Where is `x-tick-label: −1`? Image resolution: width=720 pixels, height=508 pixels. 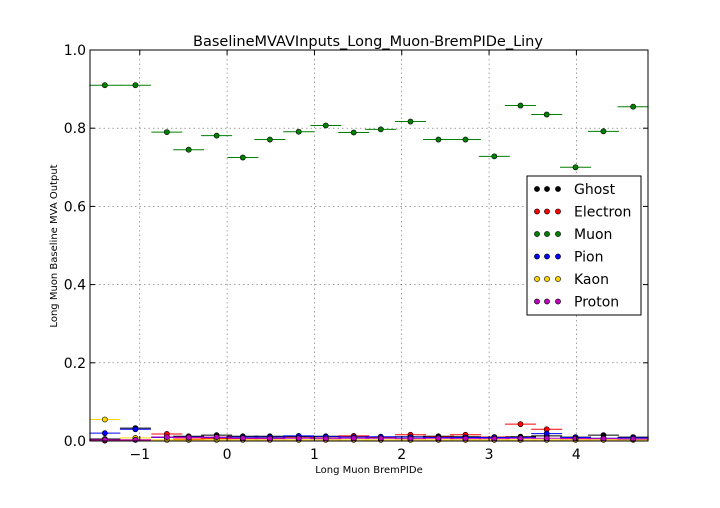
x-tick-label: −1 is located at coordinates (139, 455).